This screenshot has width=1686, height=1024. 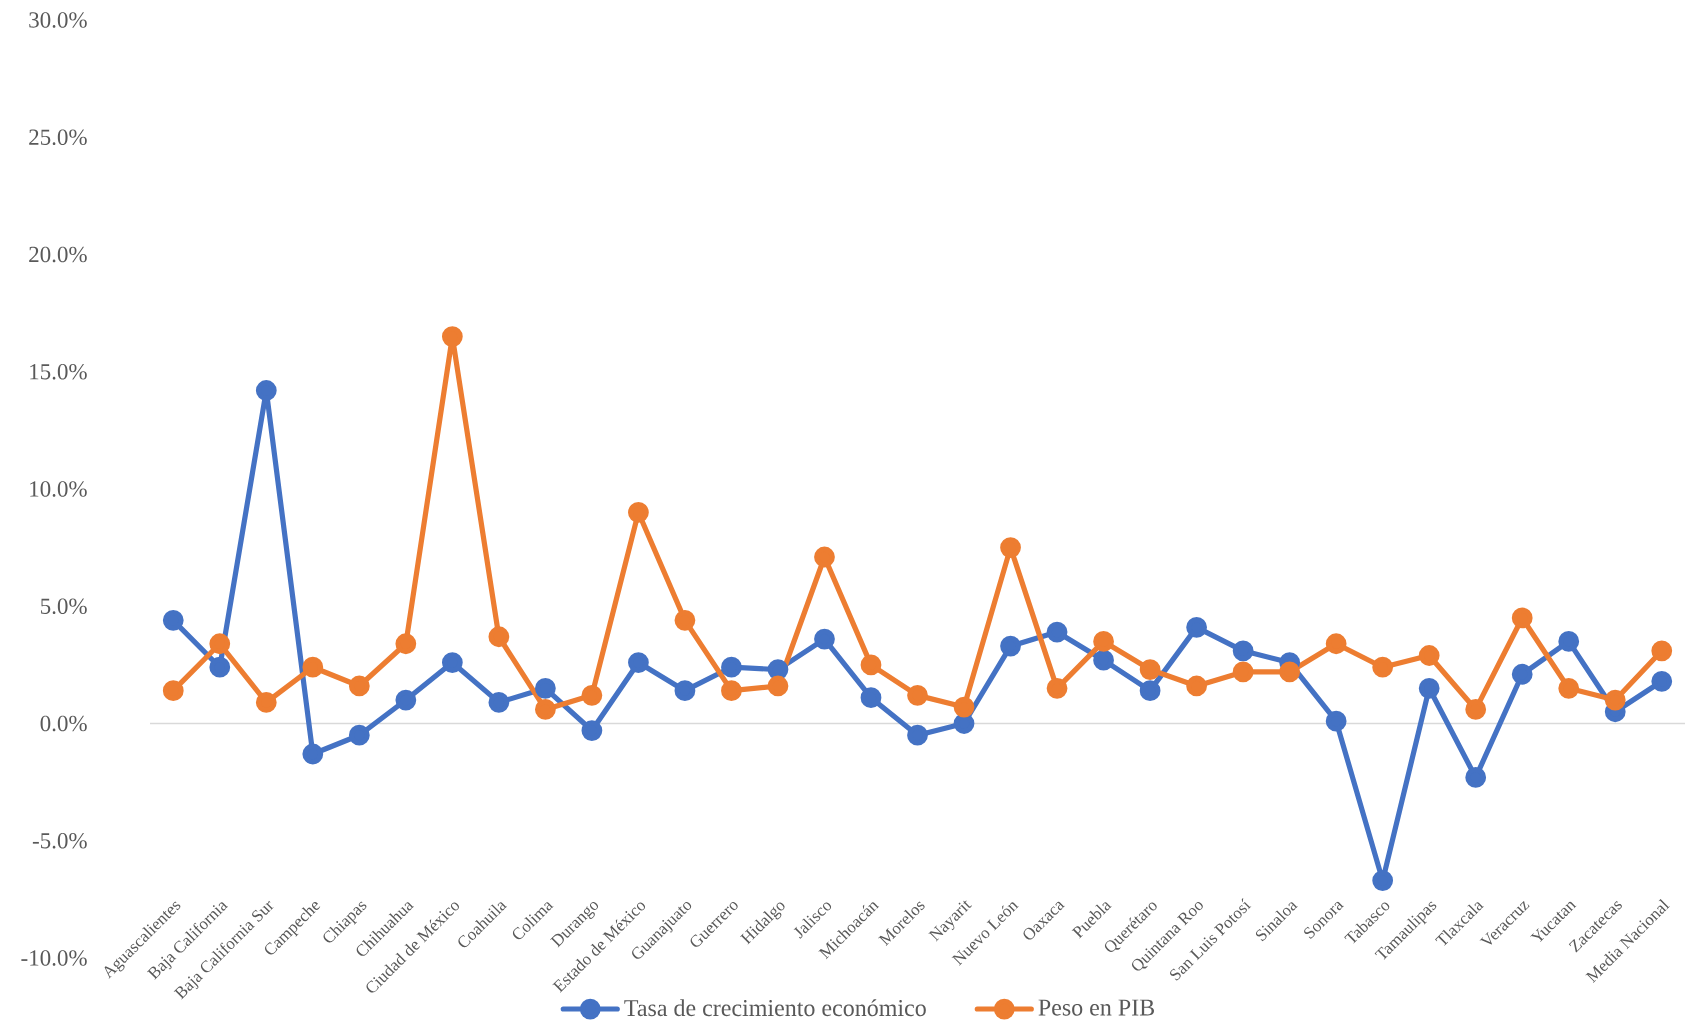 What do you see at coordinates (775, 1008) in the screenshot?
I see `legend-label: Tasa de crecimiento económico` at bounding box center [775, 1008].